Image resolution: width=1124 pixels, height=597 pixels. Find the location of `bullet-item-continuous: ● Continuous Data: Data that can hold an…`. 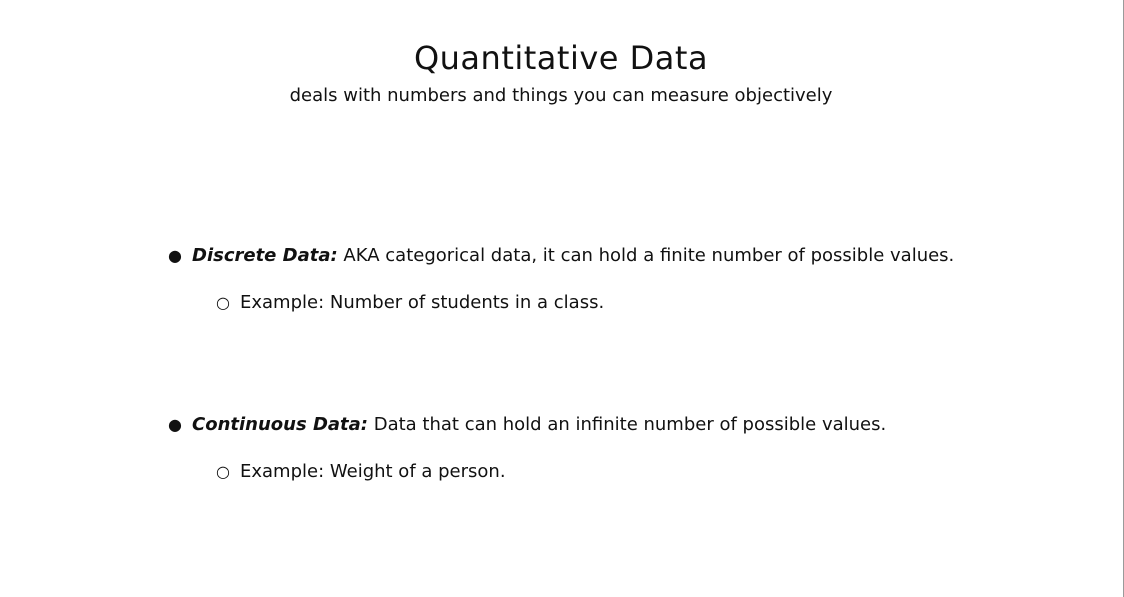

bullet-item-continuous: ● Continuous Data: Data that can hold an… is located at coordinates (576, 448).